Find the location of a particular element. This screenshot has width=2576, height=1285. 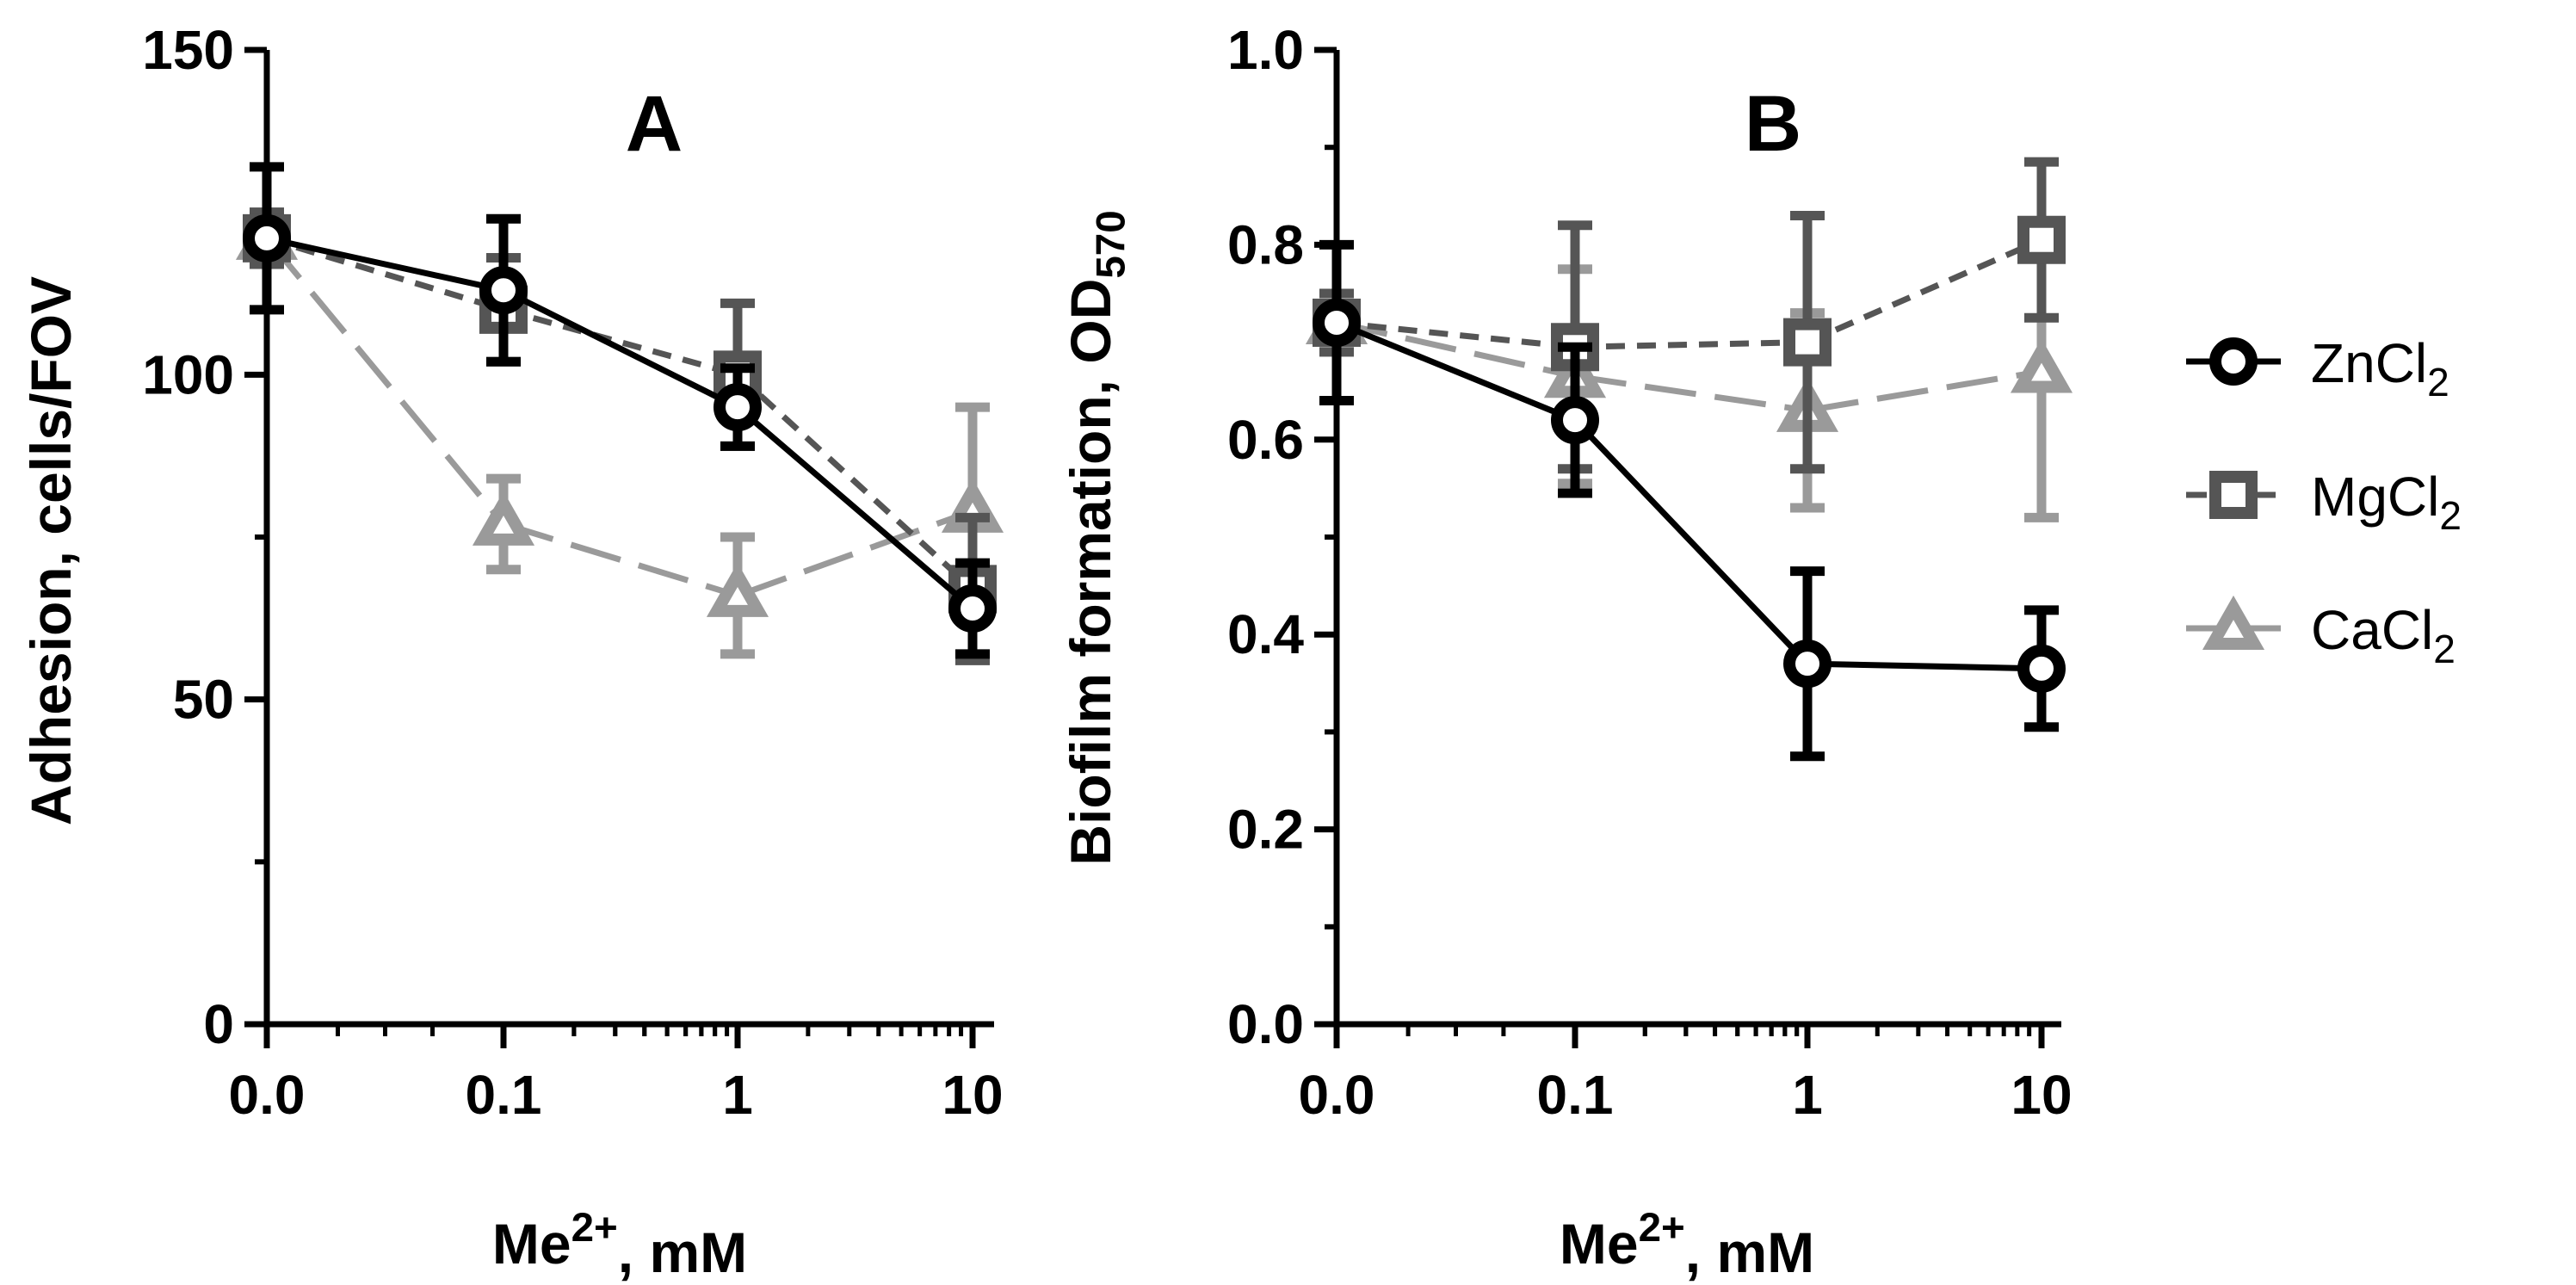

y-axis-title-sub: 570 is located at coordinates (1111, 244).